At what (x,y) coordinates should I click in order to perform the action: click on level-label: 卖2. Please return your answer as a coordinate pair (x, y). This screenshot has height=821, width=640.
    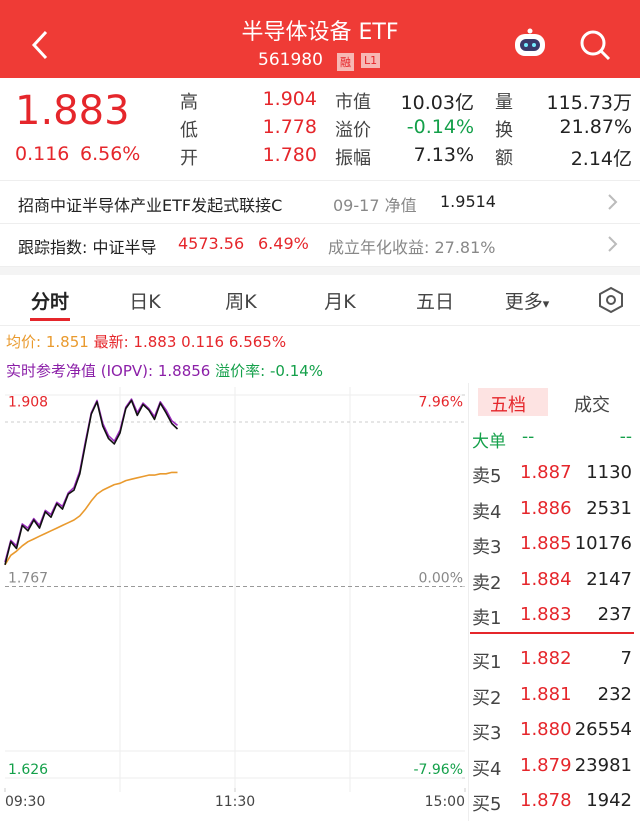
    Looking at the image, I should click on (487, 583).